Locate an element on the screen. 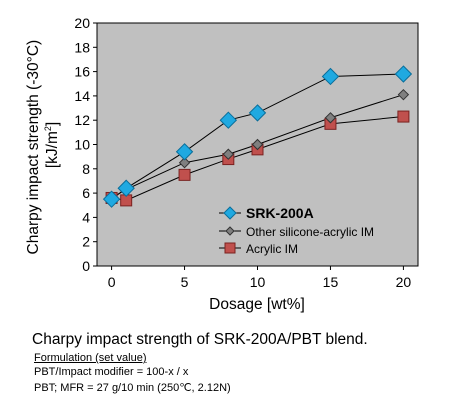 The image size is (450, 415). y-tick-label: 6 is located at coordinates (86, 193).